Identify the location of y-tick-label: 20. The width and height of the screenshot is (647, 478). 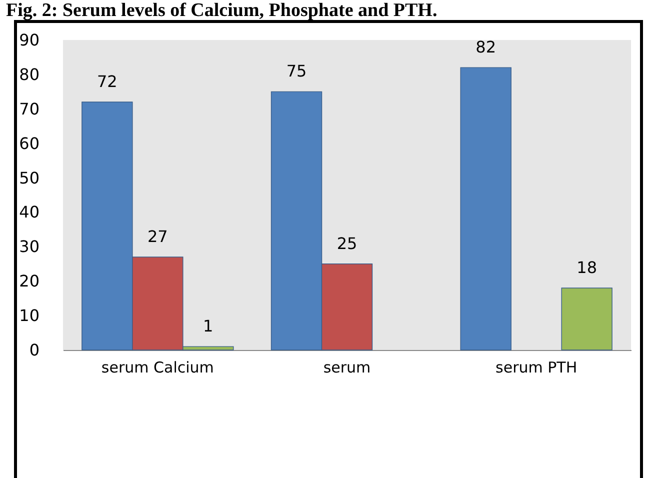
(29, 281).